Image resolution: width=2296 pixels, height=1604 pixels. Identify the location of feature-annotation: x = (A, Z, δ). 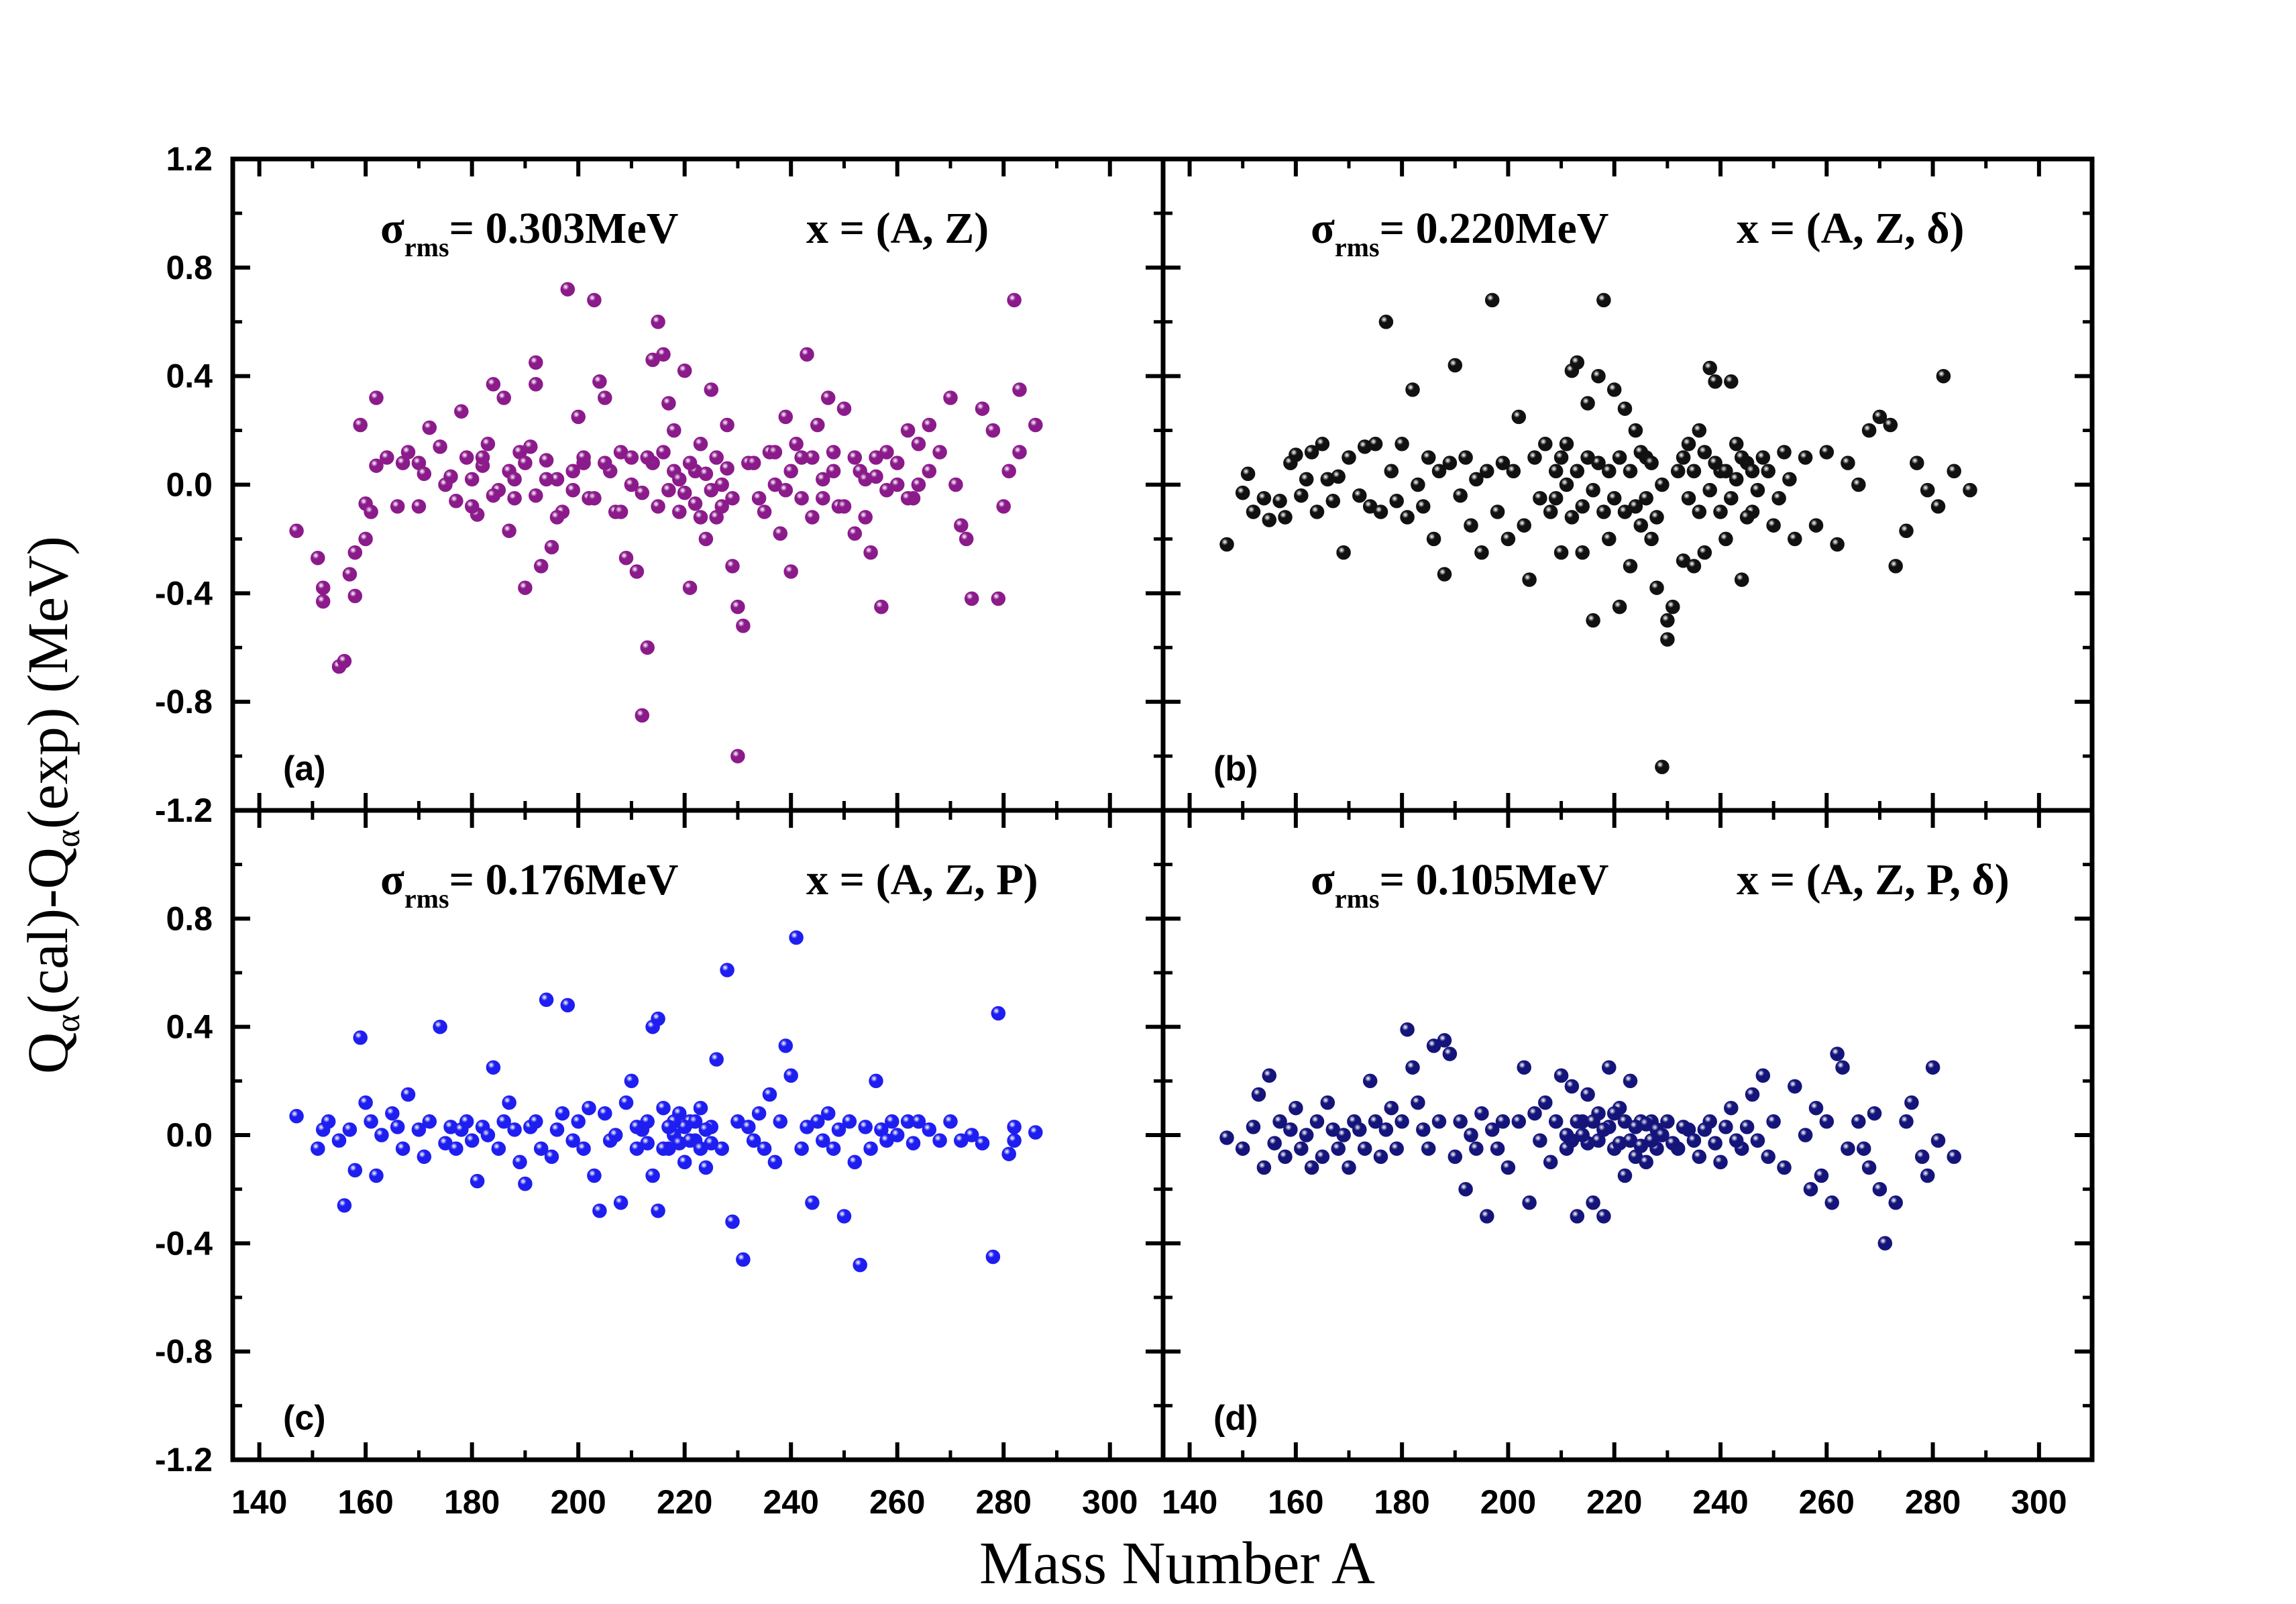
(1851, 229).